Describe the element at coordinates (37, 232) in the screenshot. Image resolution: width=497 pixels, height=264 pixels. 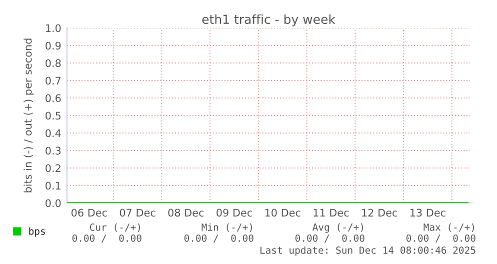
I see `legend-label: bps` at that location.